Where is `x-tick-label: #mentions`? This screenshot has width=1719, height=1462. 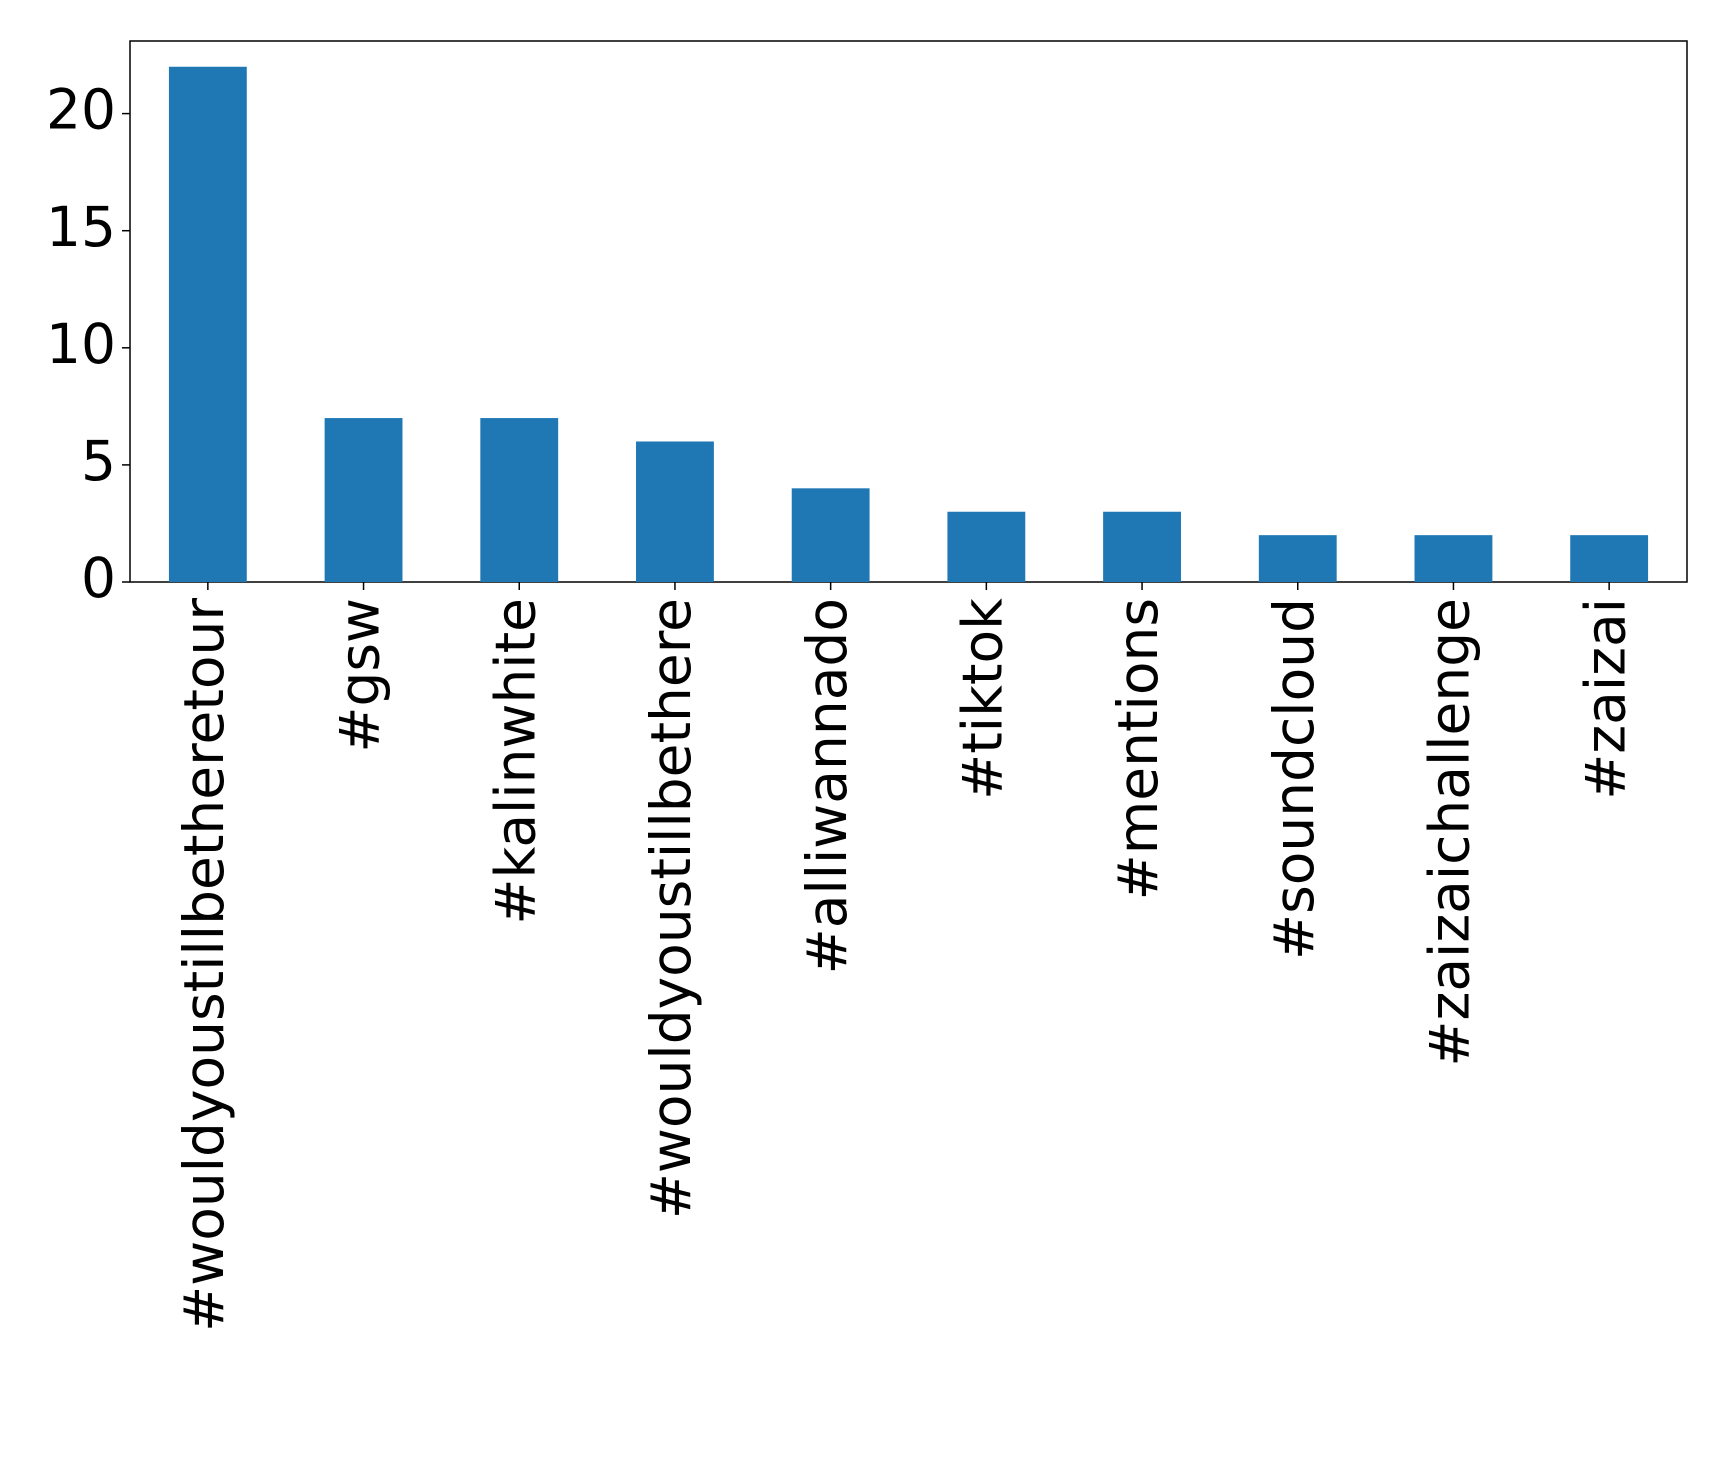
x-tick-label: #mentions is located at coordinates (1138, 749).